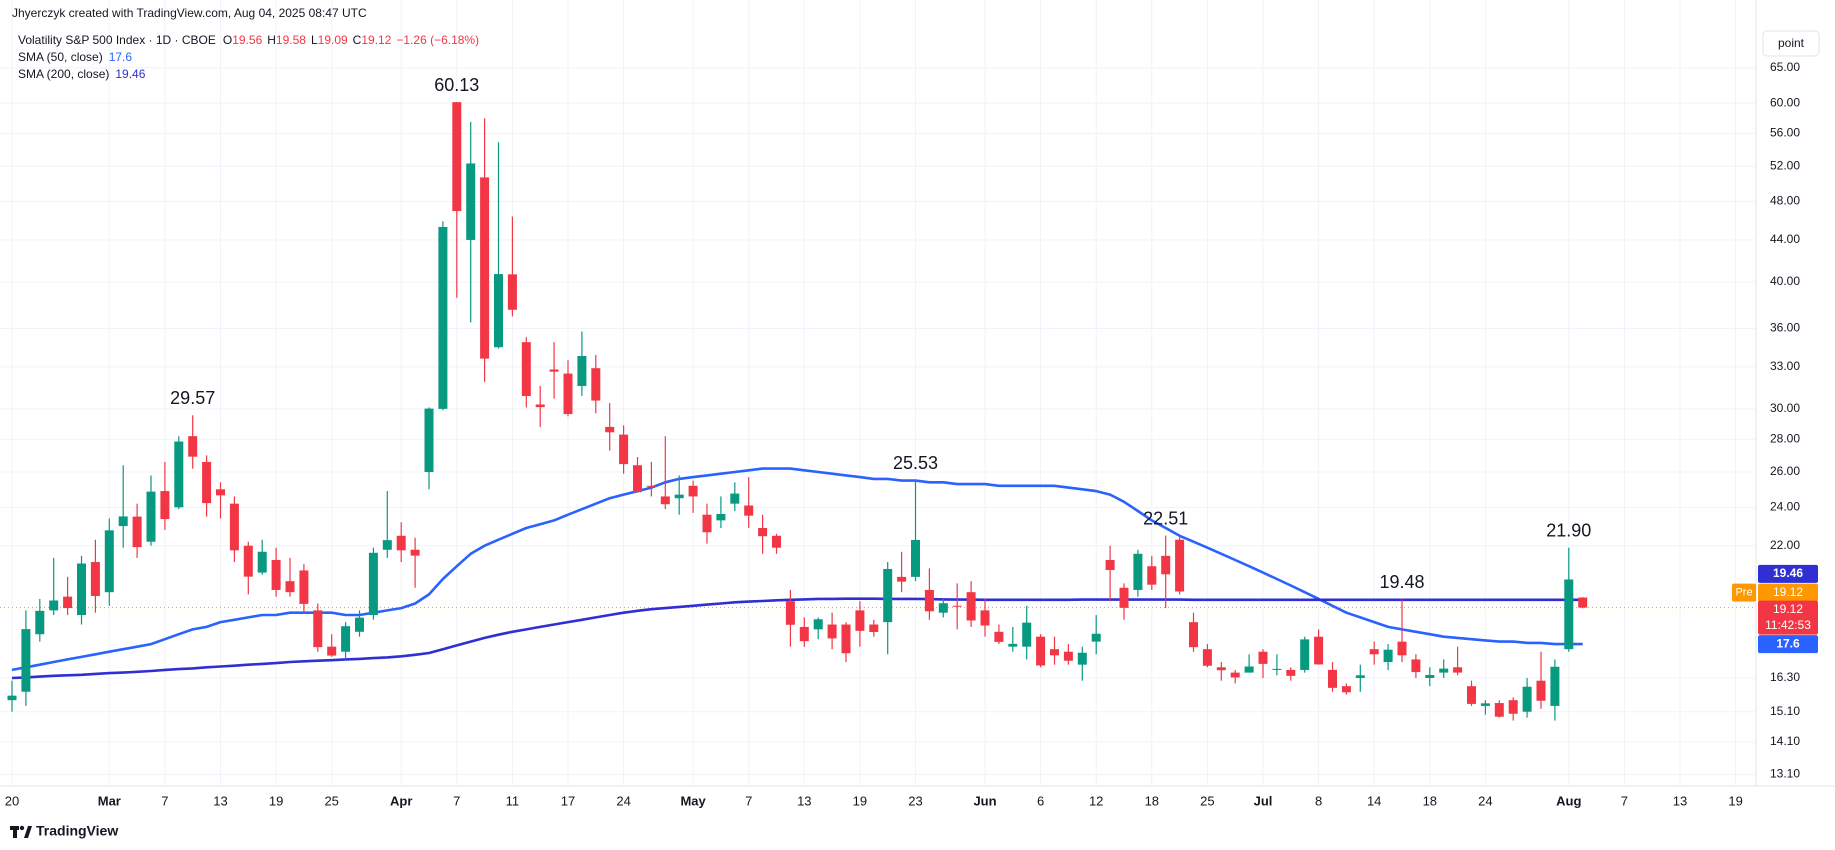 The height and width of the screenshot is (850, 1835). I want to click on high-label: 60.13, so click(456, 85).